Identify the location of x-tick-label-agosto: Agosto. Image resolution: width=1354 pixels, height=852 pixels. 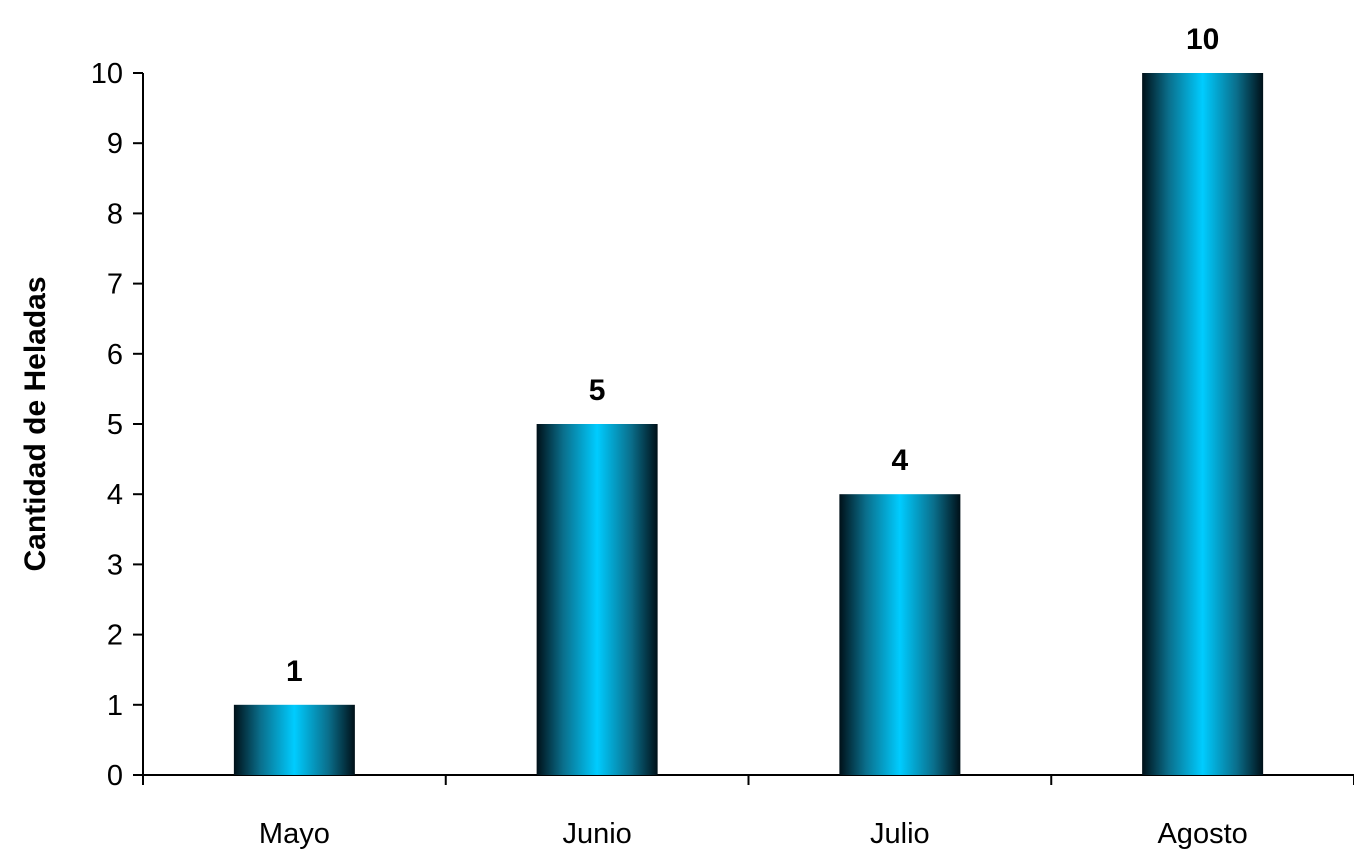
(1202, 834).